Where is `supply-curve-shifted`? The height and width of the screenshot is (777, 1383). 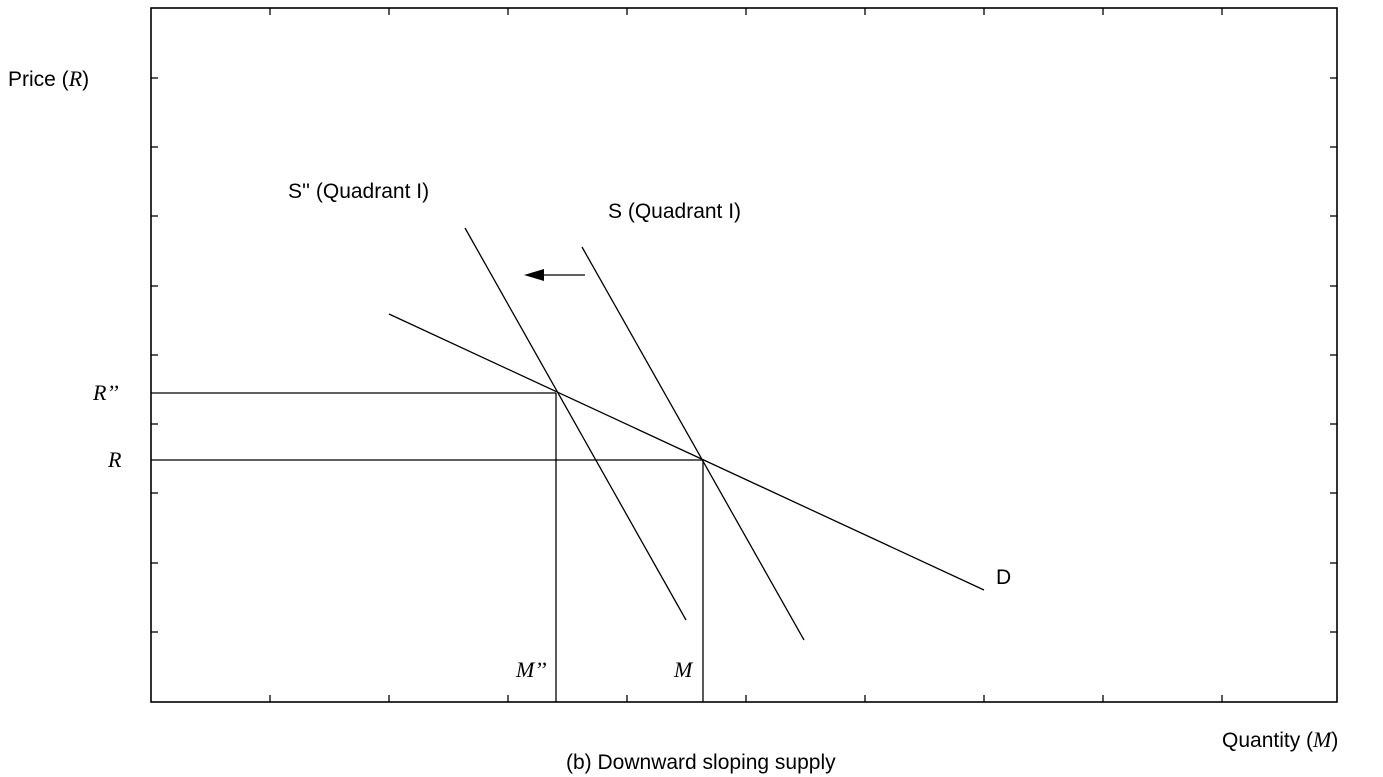
supply-curve-shifted is located at coordinates (575, 424).